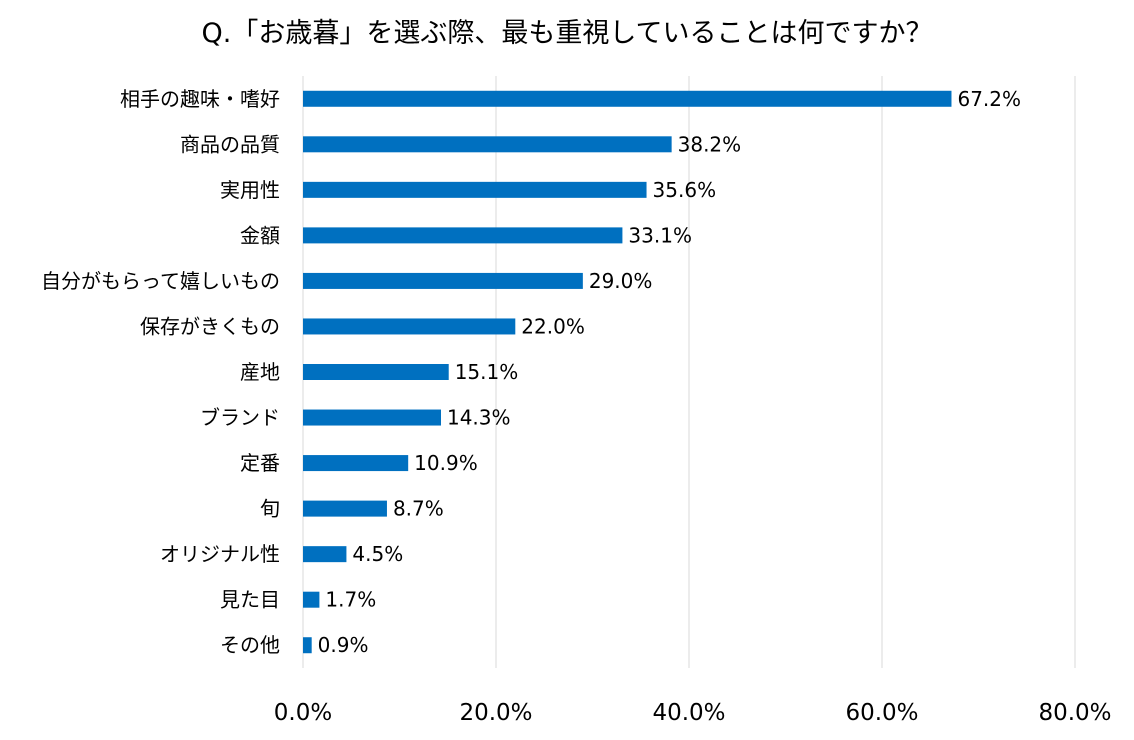 This screenshot has height=740, width=1134. What do you see at coordinates (446, 463) in the screenshot?
I see `data-label-8: 10.9%` at bounding box center [446, 463].